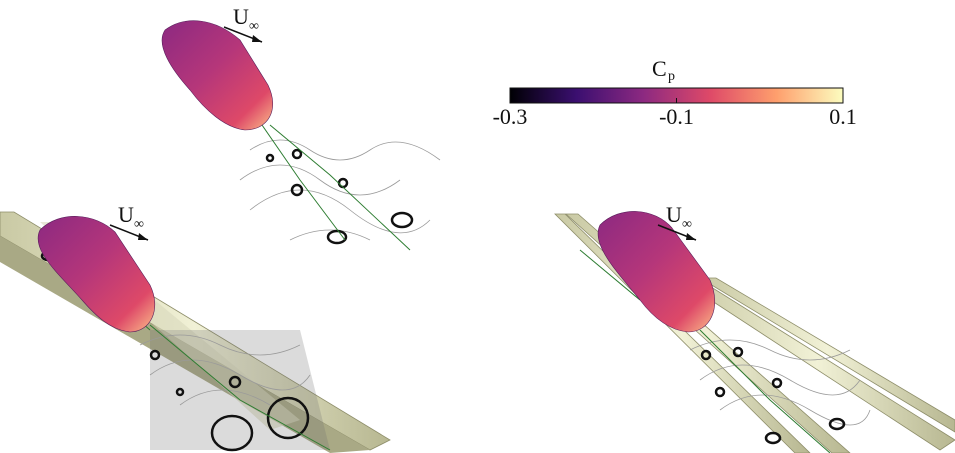 This screenshot has height=453, width=955. What do you see at coordinates (675, 92) in the screenshot?
I see `colorbar: C p -0.3 -0.1 0.1` at bounding box center [675, 92].